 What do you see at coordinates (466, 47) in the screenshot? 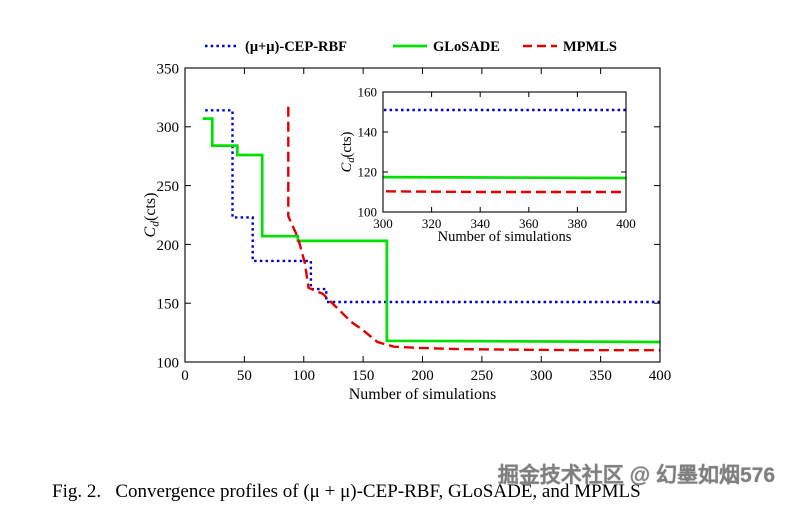
I see `legend-label: GLoSADE` at bounding box center [466, 47].